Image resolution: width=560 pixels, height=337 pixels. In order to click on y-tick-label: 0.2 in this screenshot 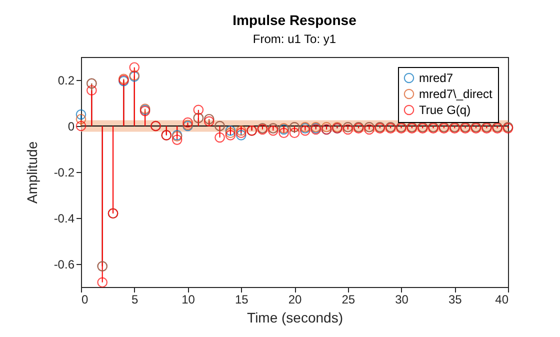, I will do `click(66, 81)`.